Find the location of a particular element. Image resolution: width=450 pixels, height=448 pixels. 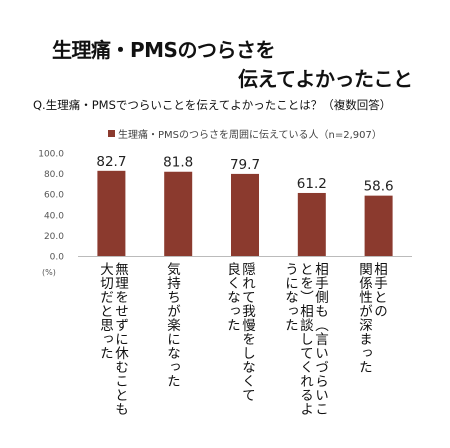

y-tick-label: 40.0 is located at coordinates (54, 216).